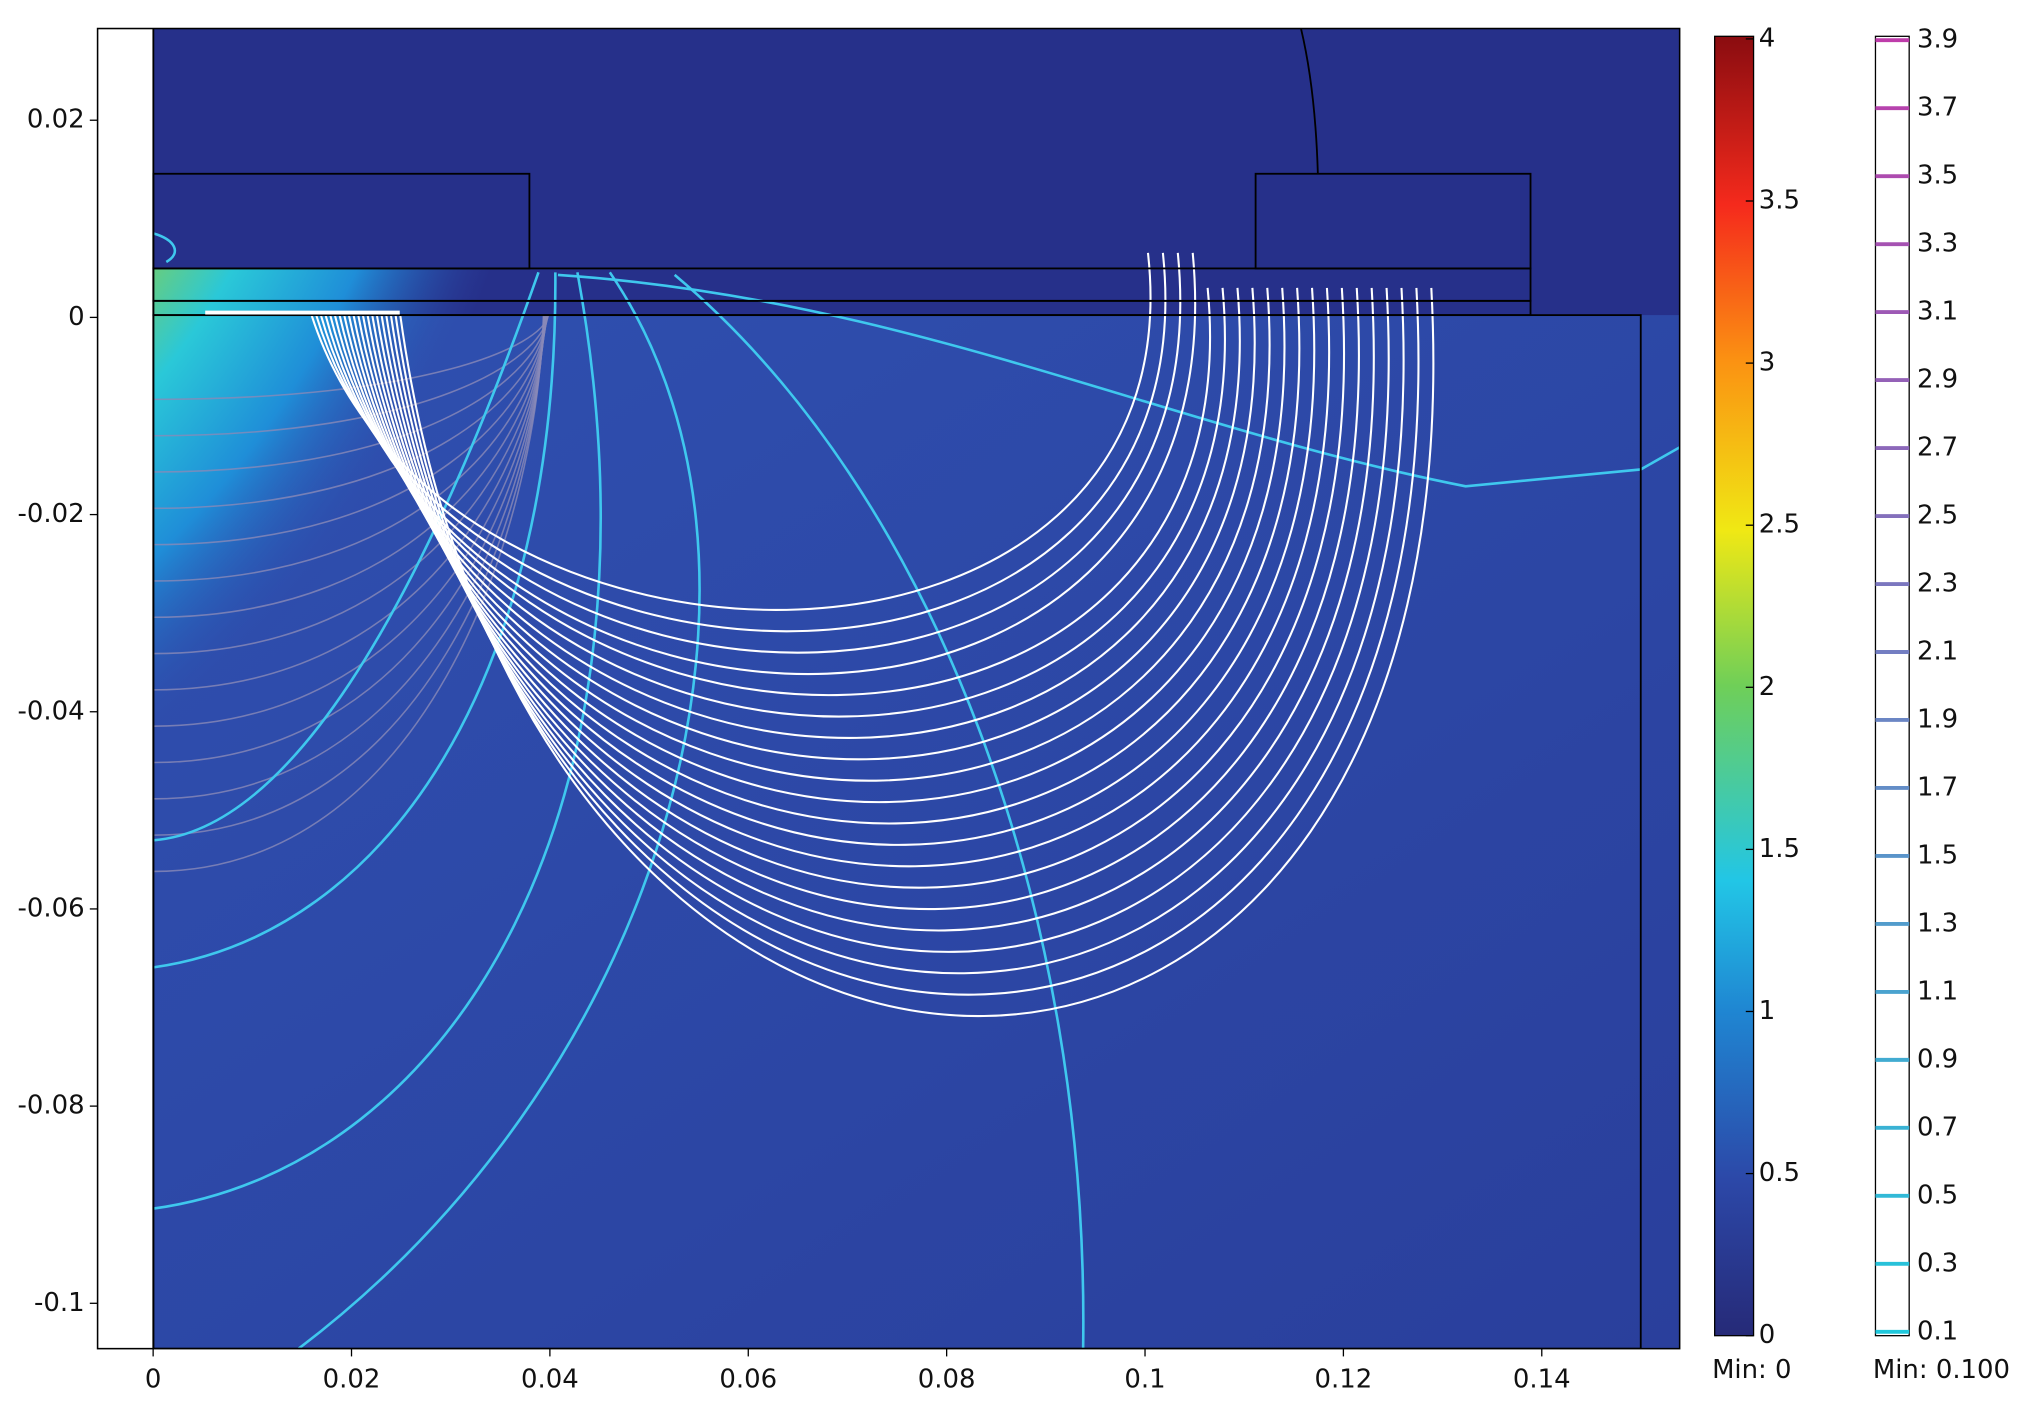 The image size is (2034, 1407). I want to click on contour-legend-label: 0.7, so click(1937, 1127).